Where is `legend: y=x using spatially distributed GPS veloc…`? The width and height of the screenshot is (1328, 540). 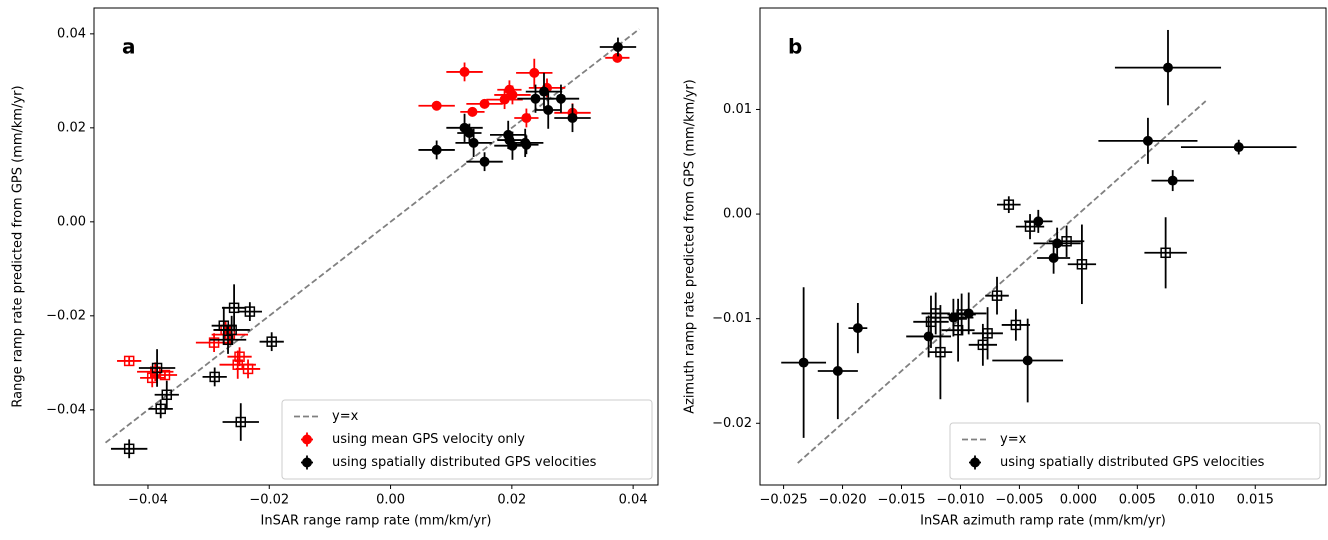
legend: y=x using spatially distributed GPS veloc… is located at coordinates (1135, 451).